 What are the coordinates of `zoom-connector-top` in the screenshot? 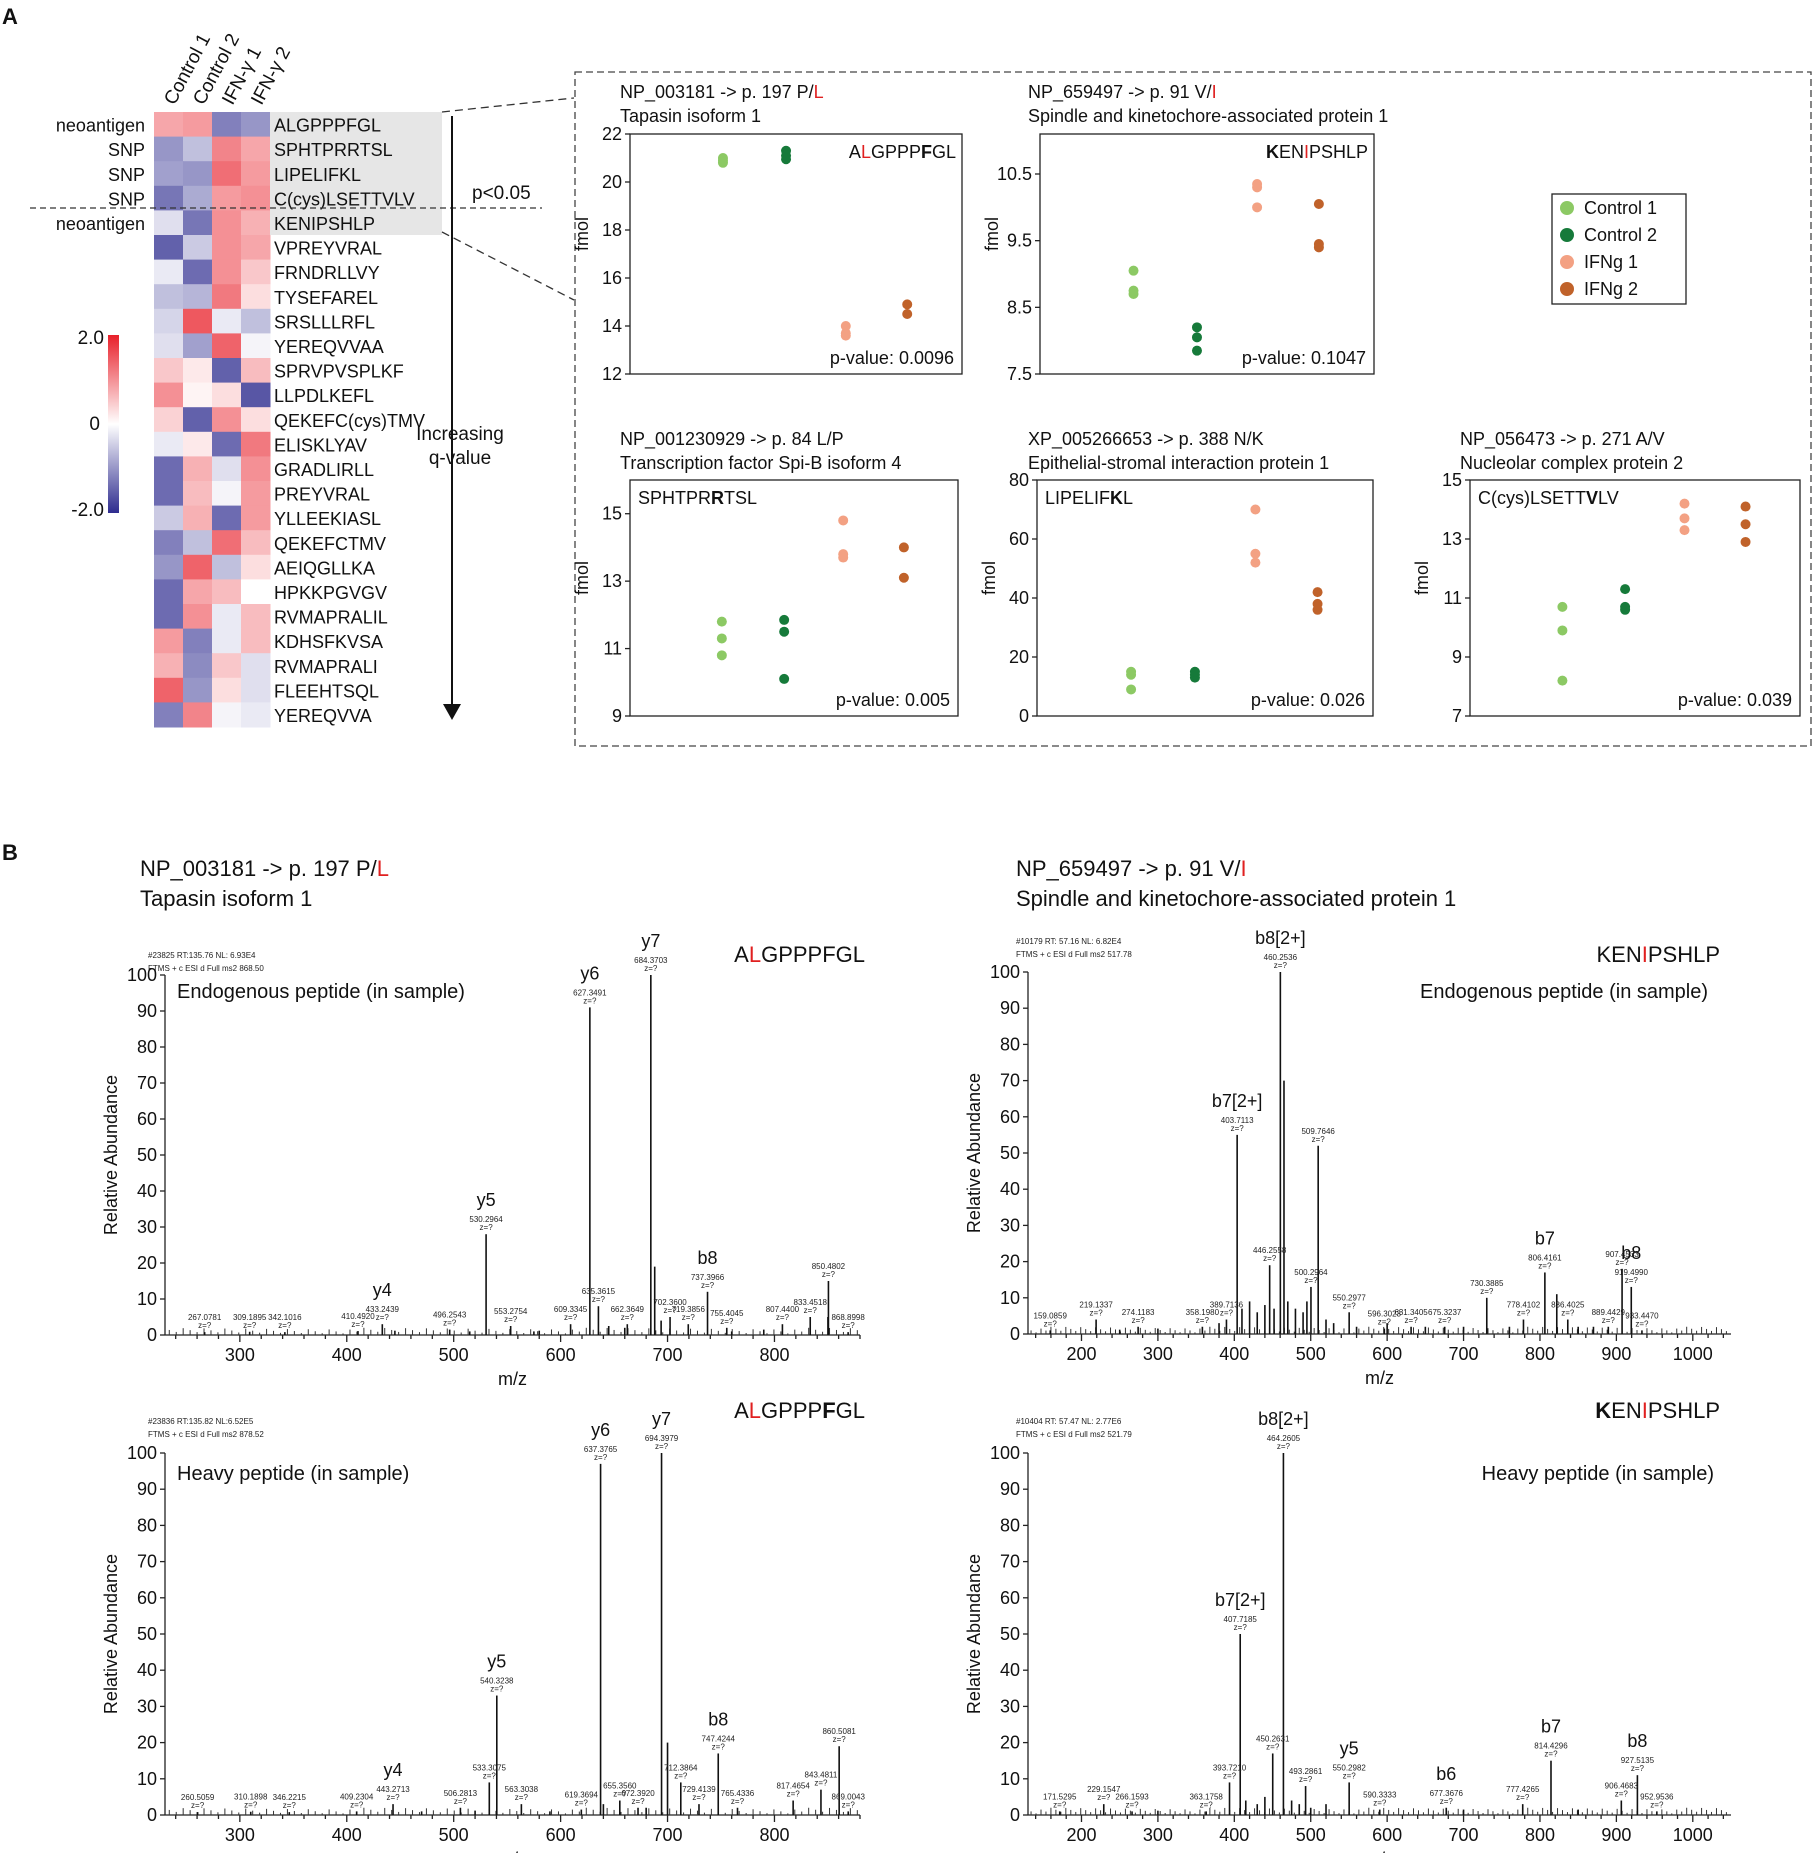 It's located at (508, 105).